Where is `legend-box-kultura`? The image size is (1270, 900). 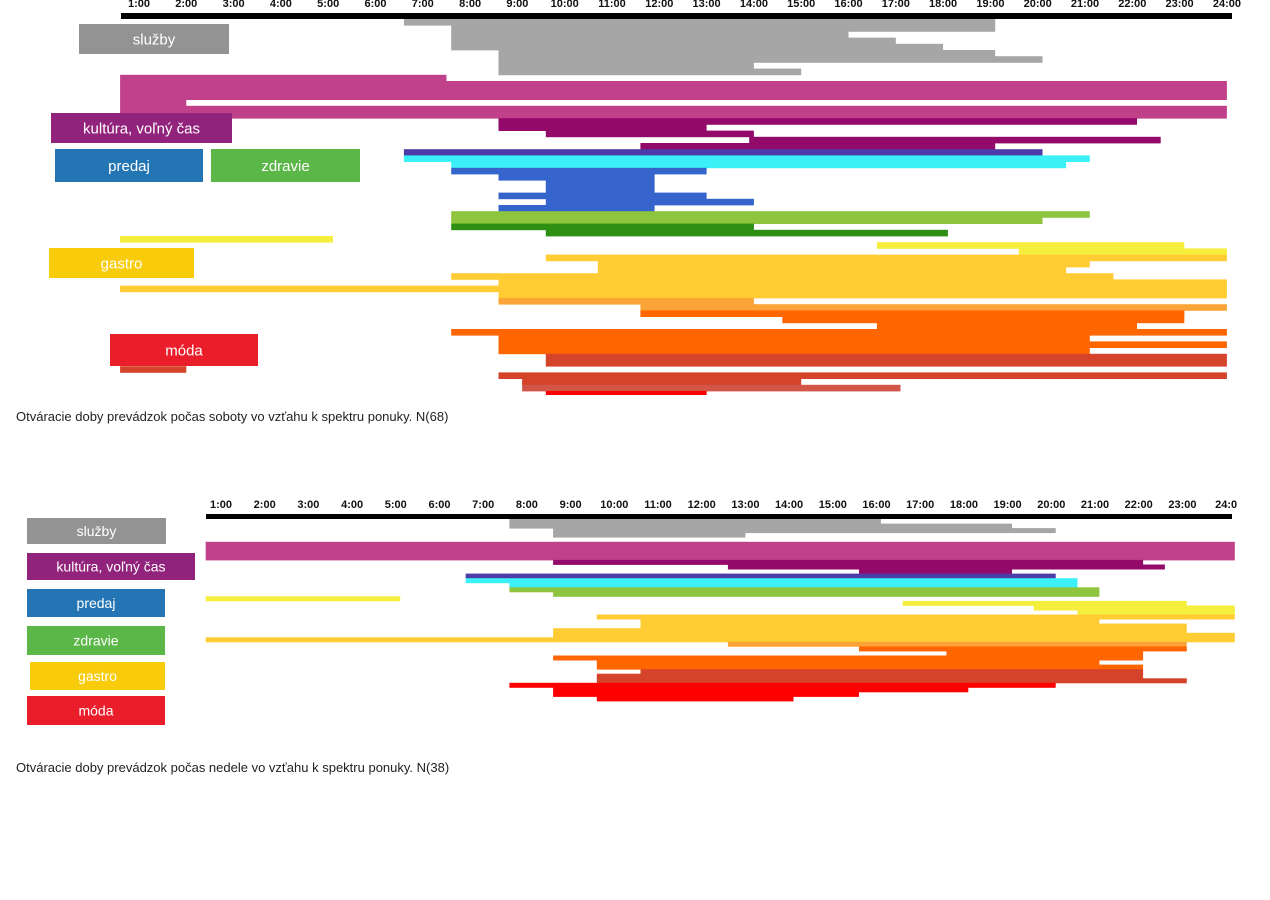
legend-box-kultura is located at coordinates (141, 128).